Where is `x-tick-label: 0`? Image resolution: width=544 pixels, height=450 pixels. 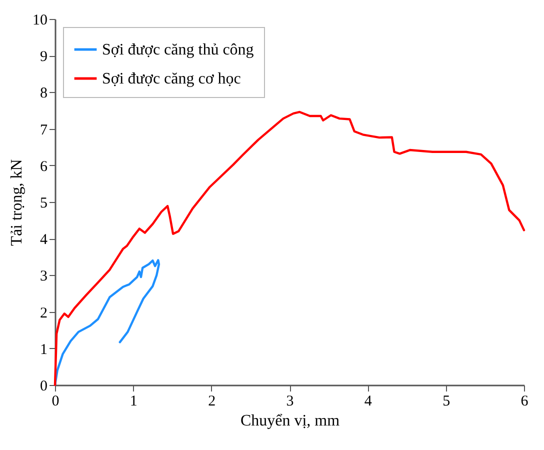
x-tick-label: 0 is located at coordinates (56, 402).